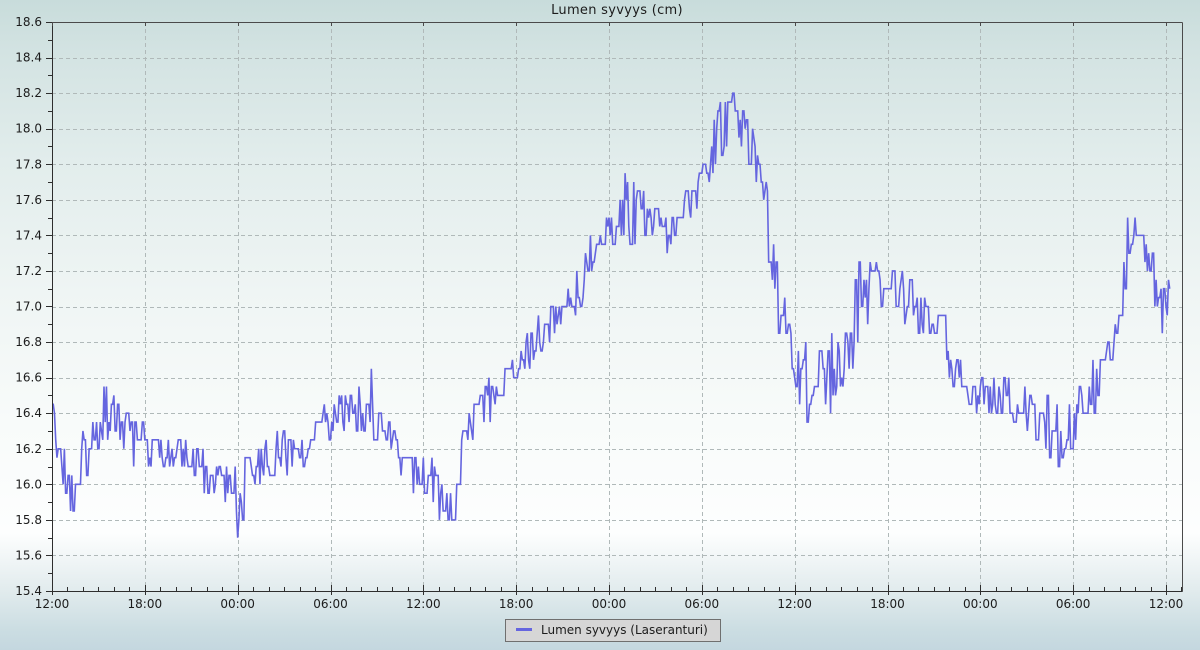 The image size is (1200, 650). Describe the element at coordinates (28, 271) in the screenshot. I see `y-tick-label: 17.2` at that location.